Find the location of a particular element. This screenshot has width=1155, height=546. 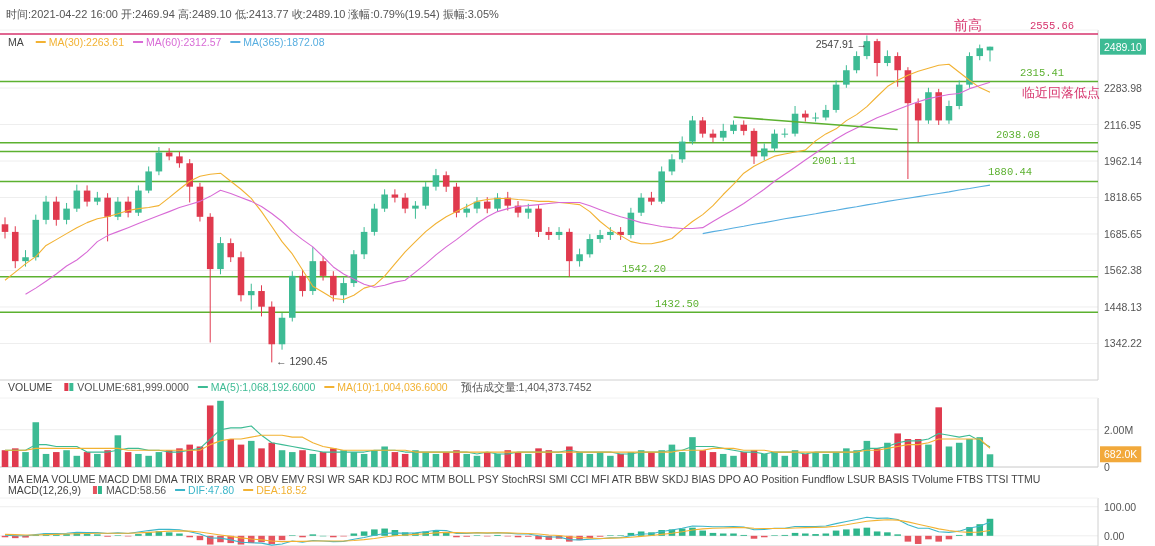

ref-line-label: 1542.20 is located at coordinates (644, 268).